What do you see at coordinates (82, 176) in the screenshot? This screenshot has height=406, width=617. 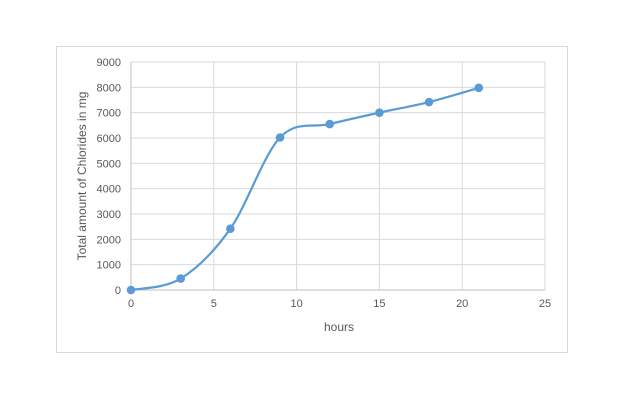 I see `y-axis-title: Total amount of Chlorides in mg` at bounding box center [82, 176].